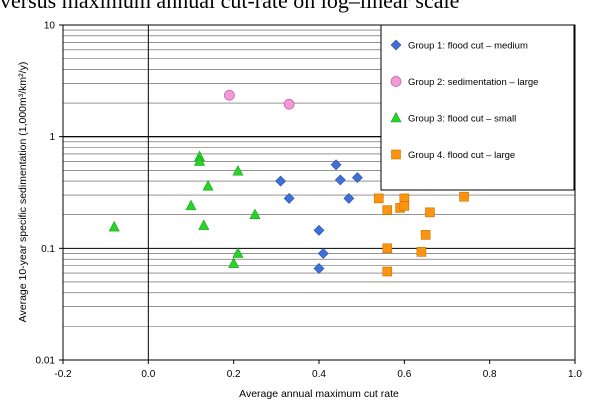  Describe the element at coordinates (48, 249) in the screenshot. I see `y-tick-label: 0.1` at that location.